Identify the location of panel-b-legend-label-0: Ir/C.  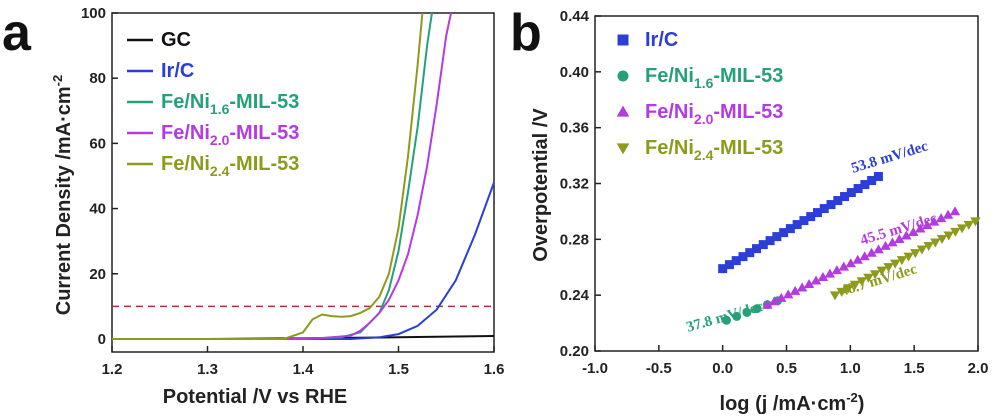
(661, 40).